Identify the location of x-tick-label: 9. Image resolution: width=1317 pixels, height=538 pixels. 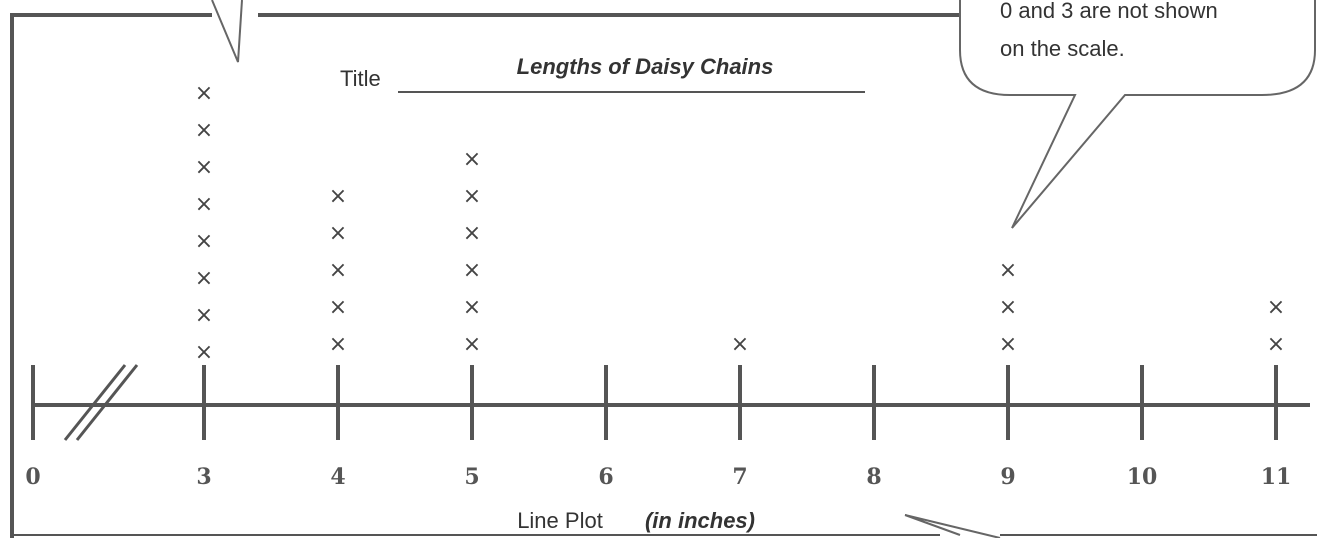
(1007, 477).